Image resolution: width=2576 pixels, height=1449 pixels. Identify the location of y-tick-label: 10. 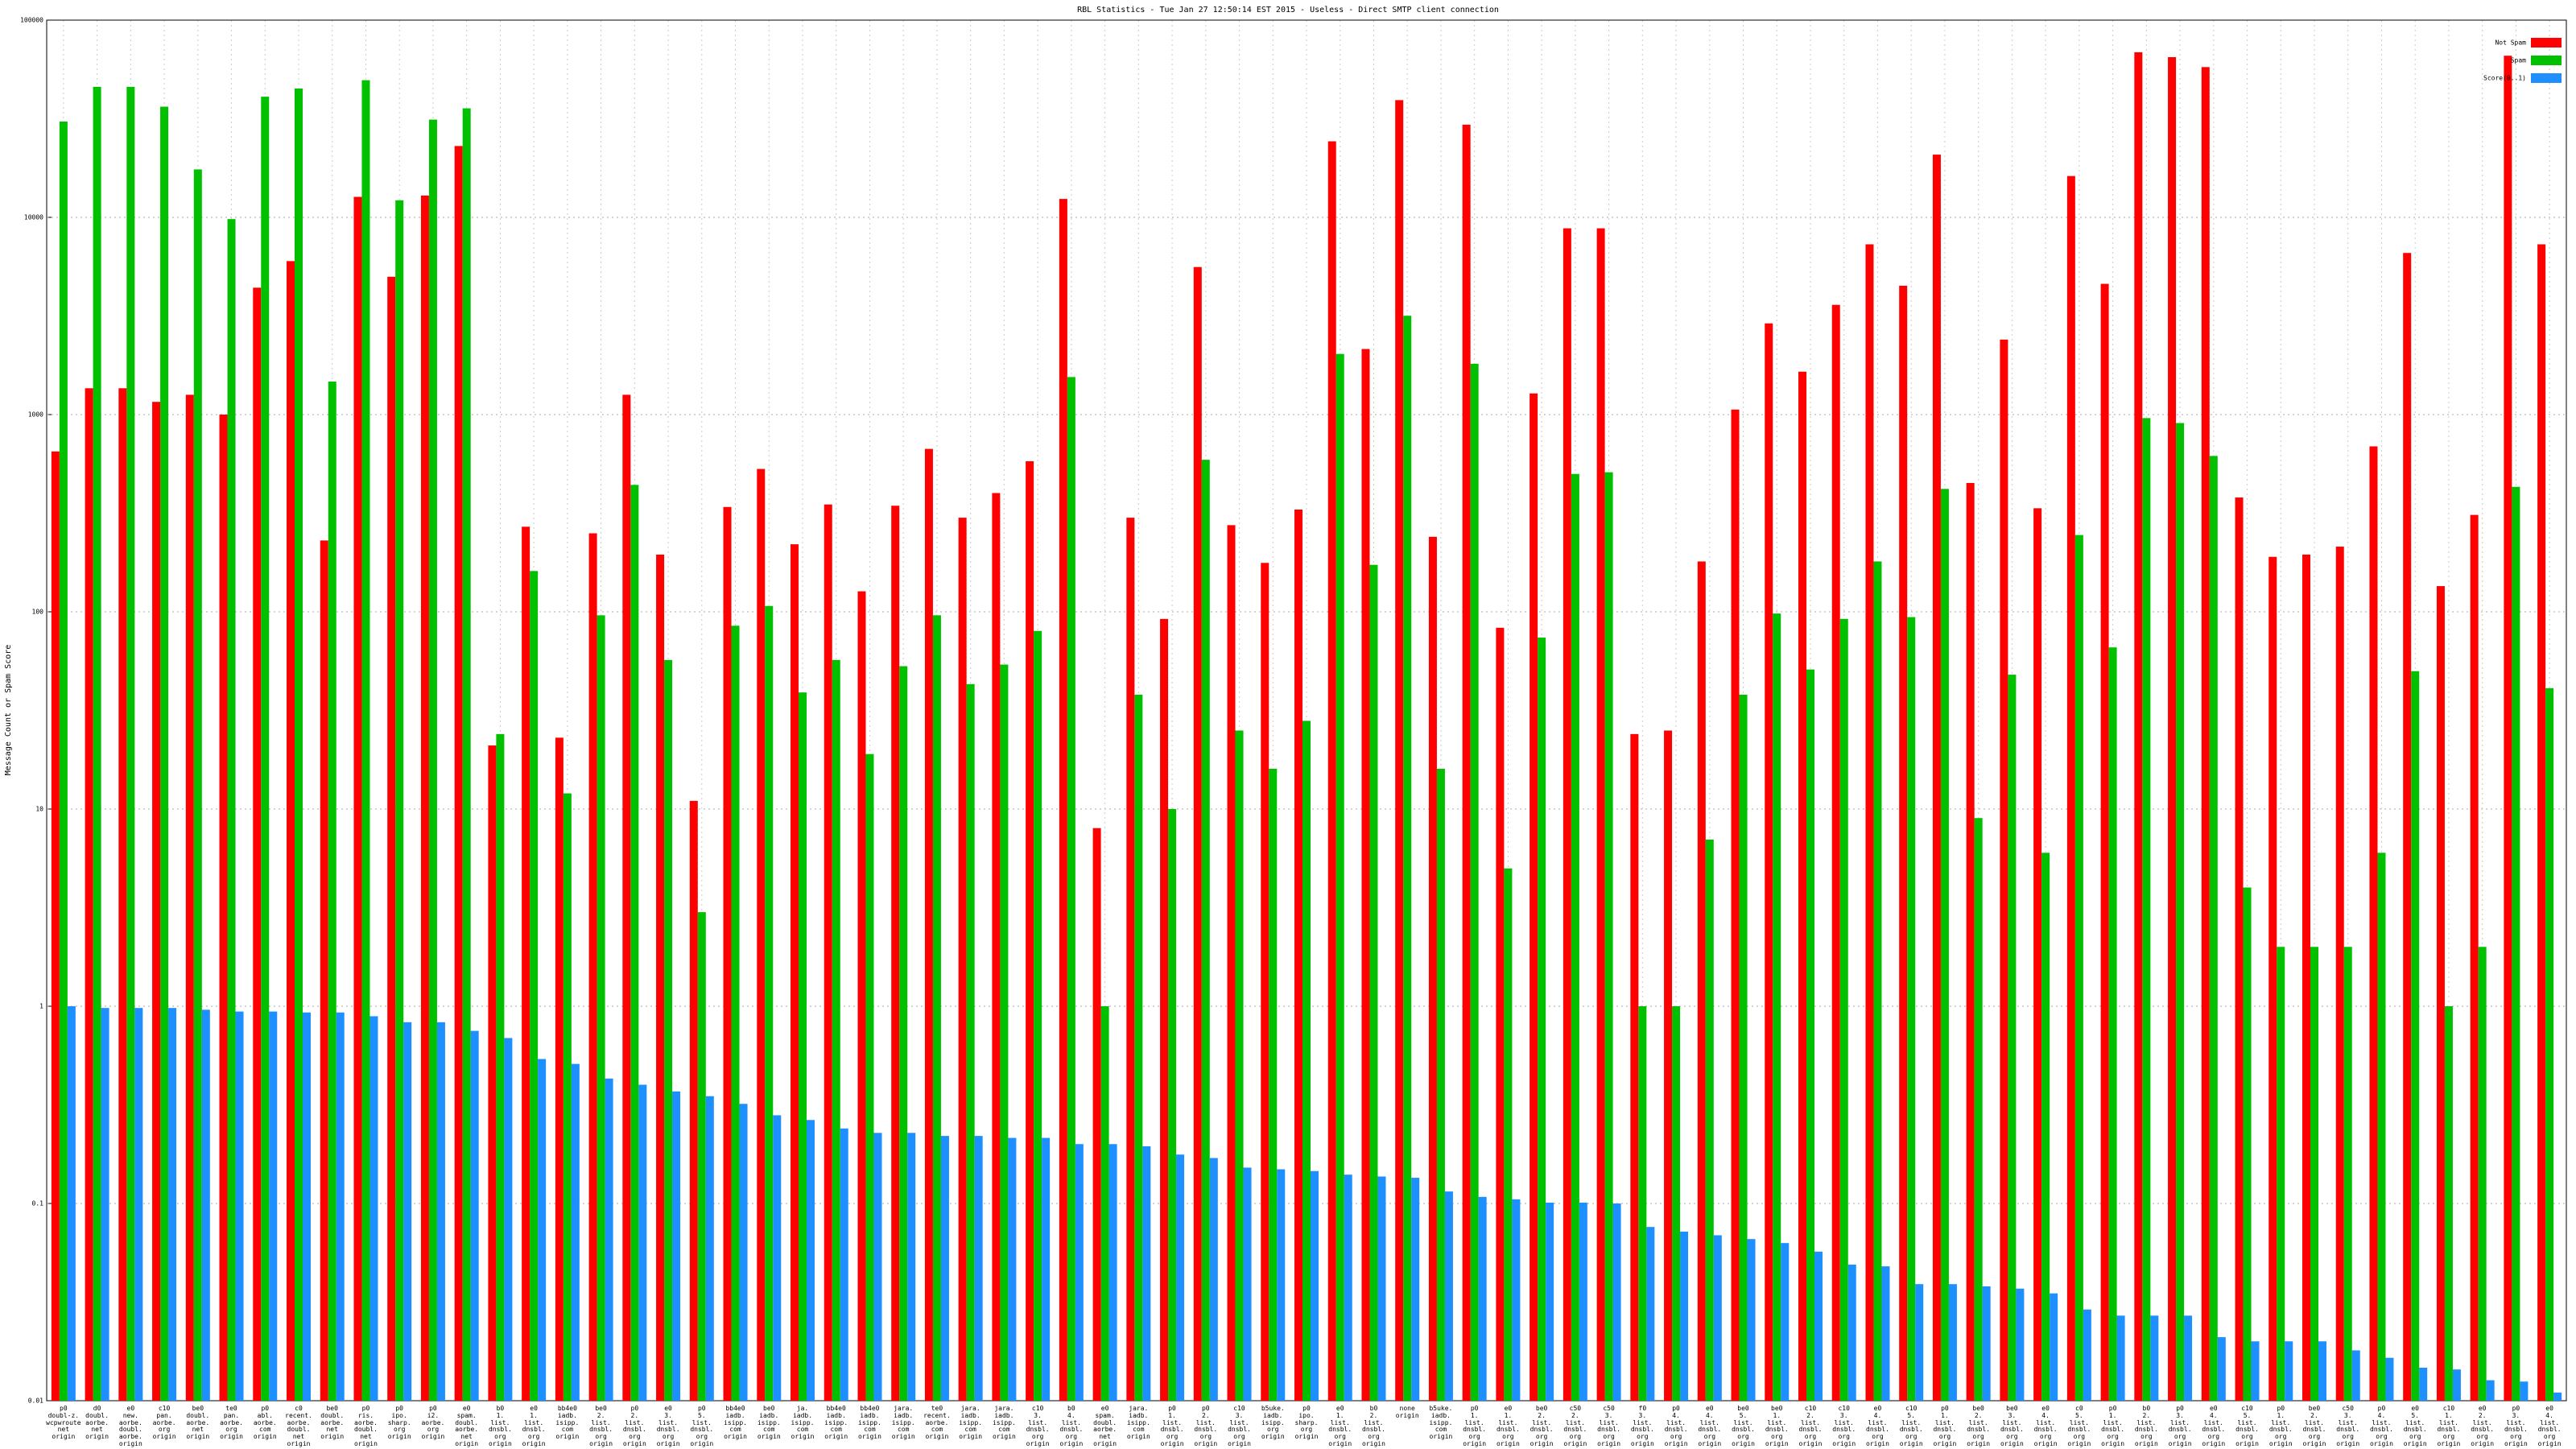
(39, 809).